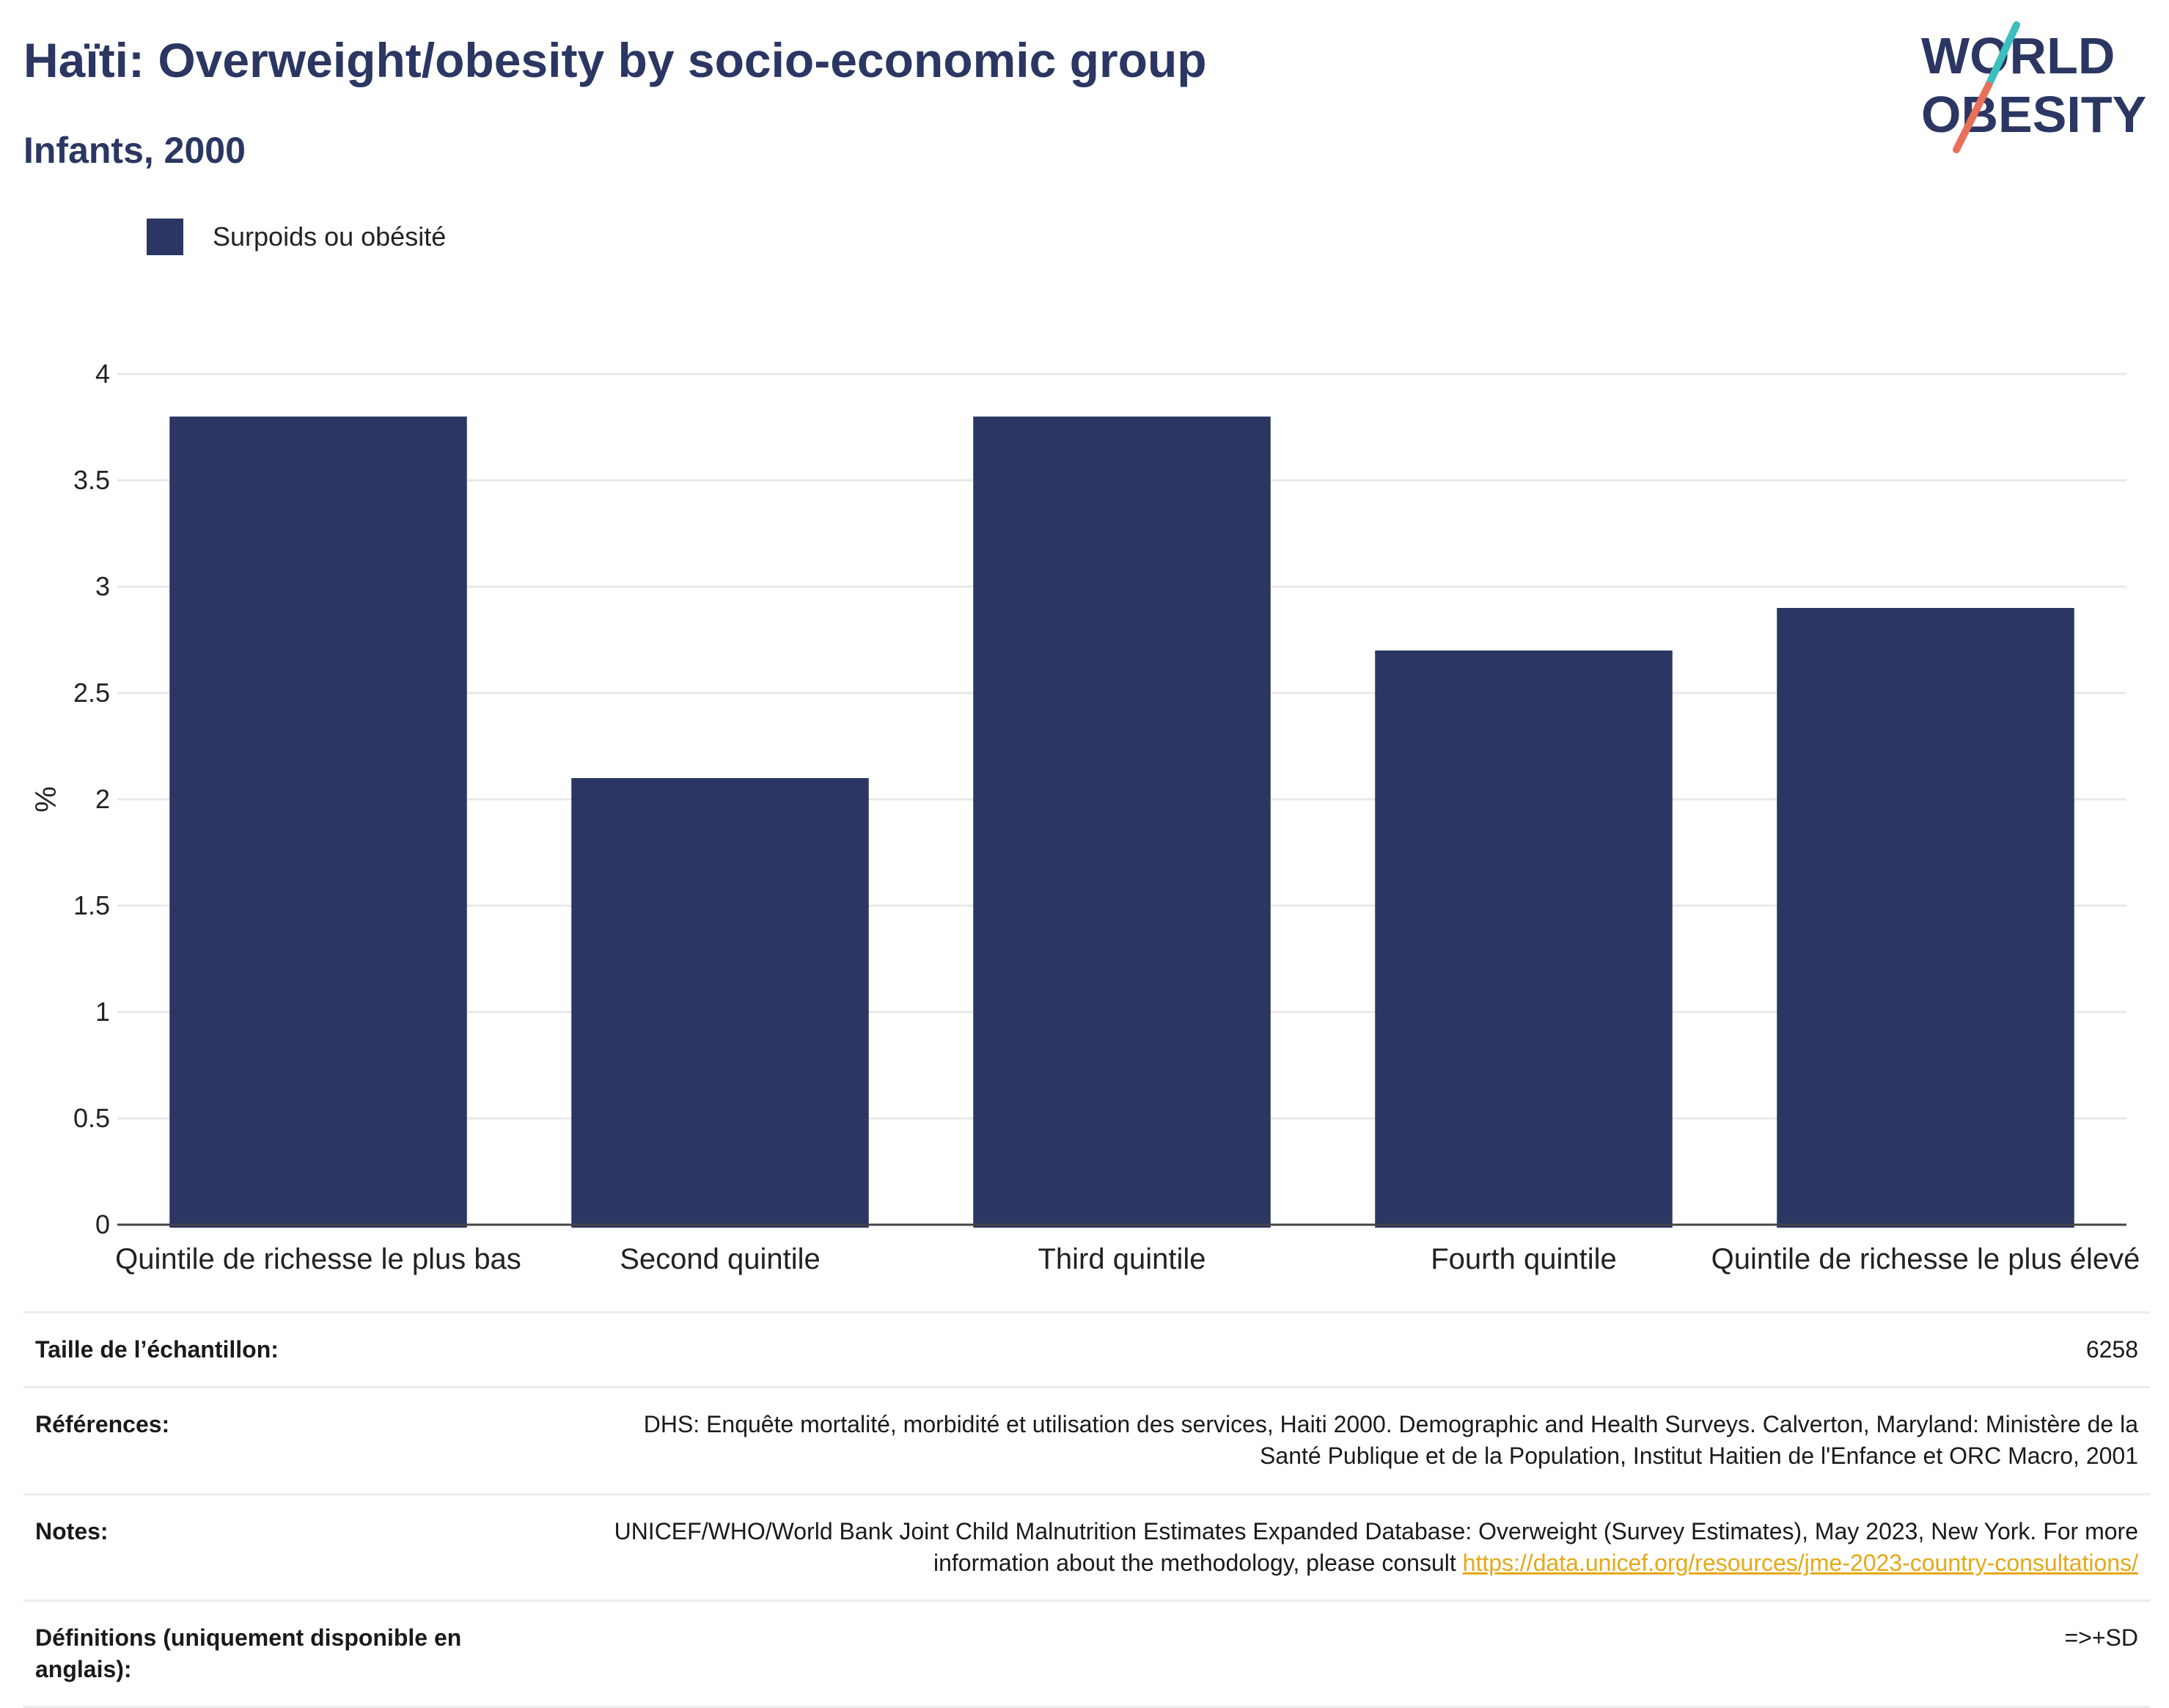 This screenshot has height=1708, width=2169. I want to click on logo-line1: WORLD, so click(2018, 55).